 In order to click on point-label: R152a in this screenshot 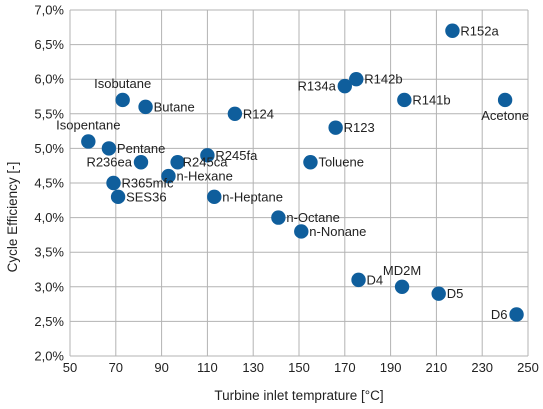, I will do `click(479, 30)`.